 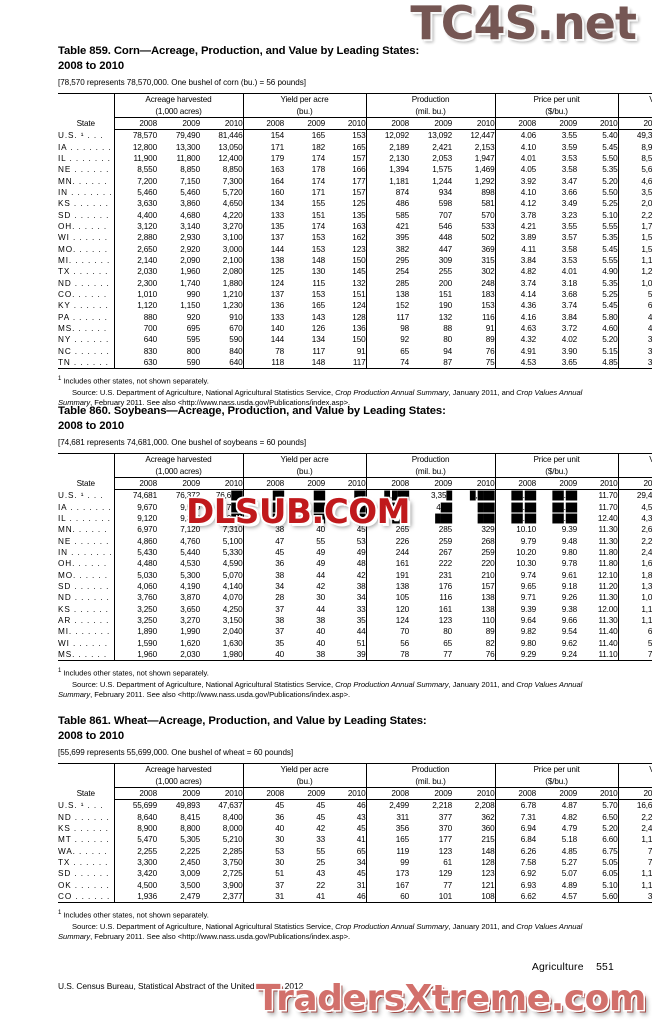 What do you see at coordinates (135, 530) in the screenshot?
I see `cell-acreage: 6,970` at bounding box center [135, 530].